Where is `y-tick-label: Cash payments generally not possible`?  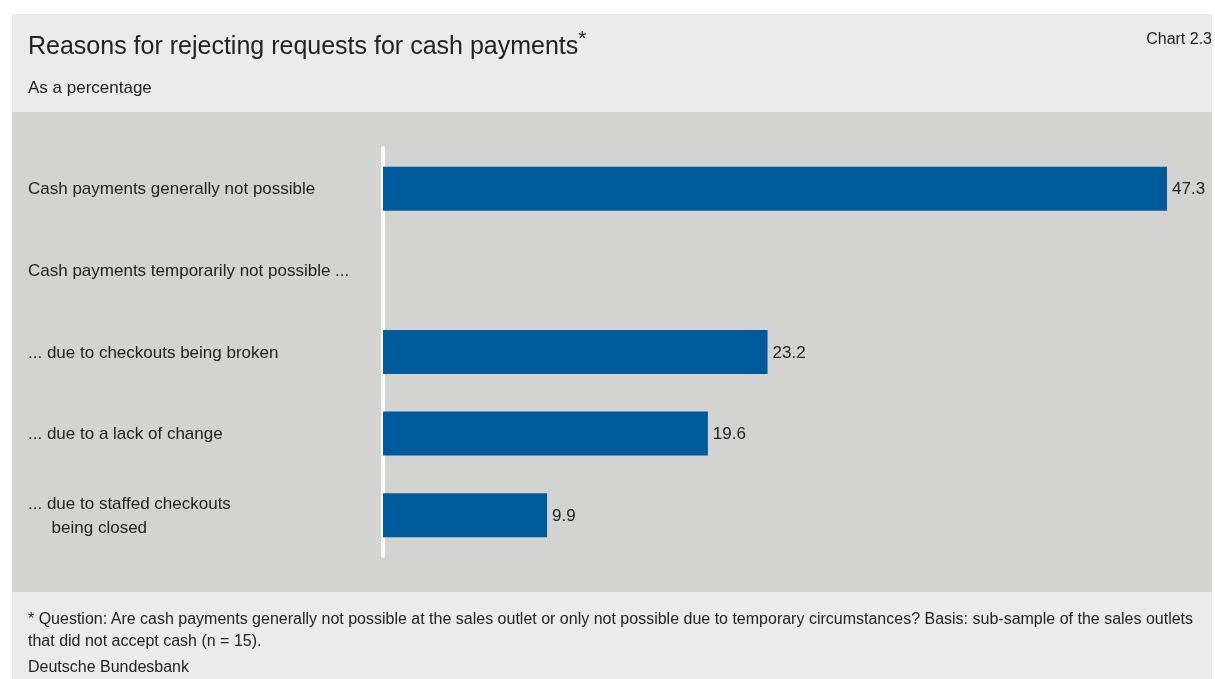 y-tick-label: Cash payments generally not possible is located at coordinates (172, 189).